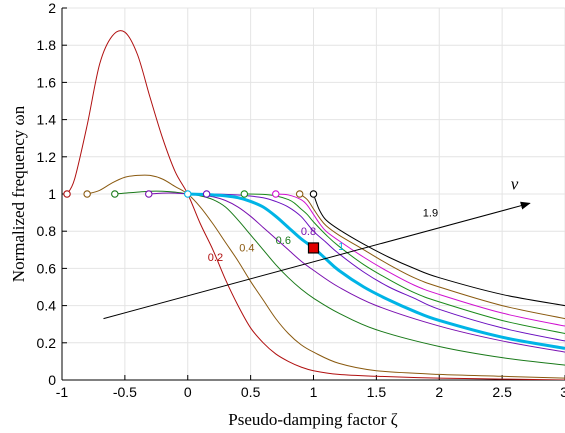 The width and height of the screenshot is (565, 433). Describe the element at coordinates (562, 392) in the screenshot. I see `x-tick-label: 3` at that location.